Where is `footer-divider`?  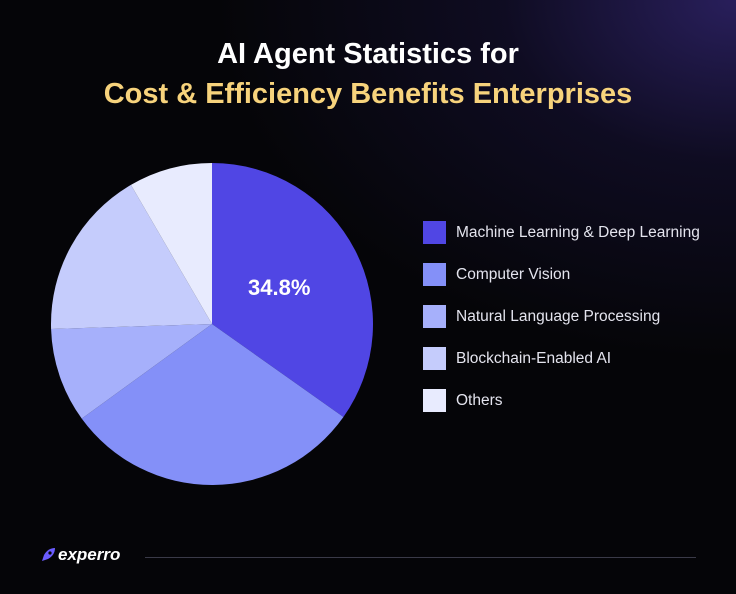 footer-divider is located at coordinates (420, 557).